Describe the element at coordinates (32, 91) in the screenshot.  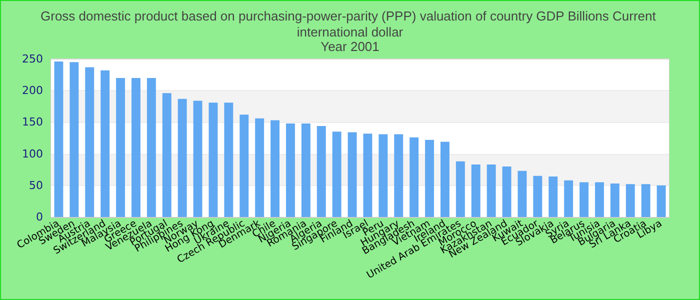
I see `y-tick-label: 200` at that location.